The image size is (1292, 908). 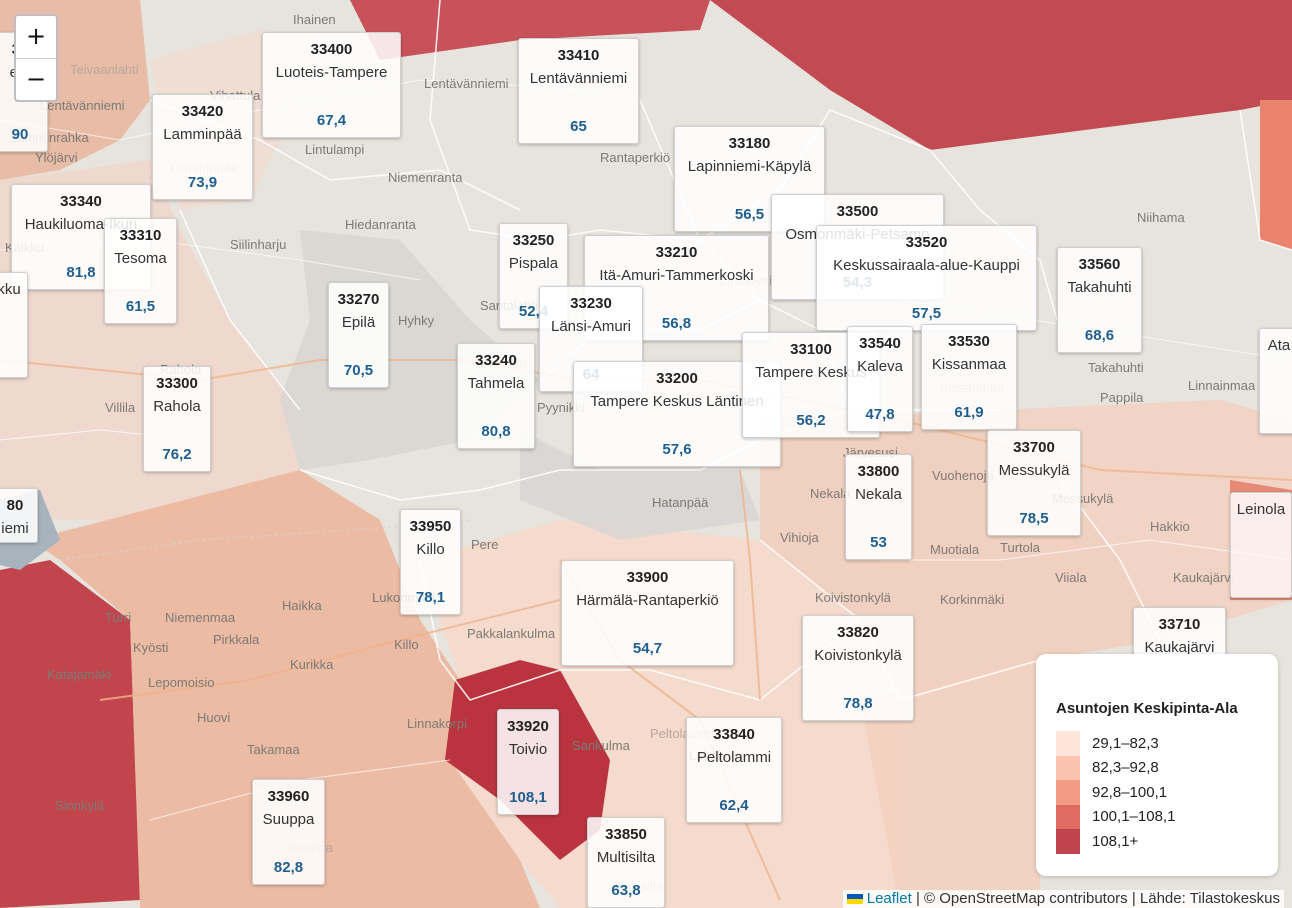 What do you see at coordinates (626, 890) in the screenshot?
I see `zip-area-value: 63,8` at bounding box center [626, 890].